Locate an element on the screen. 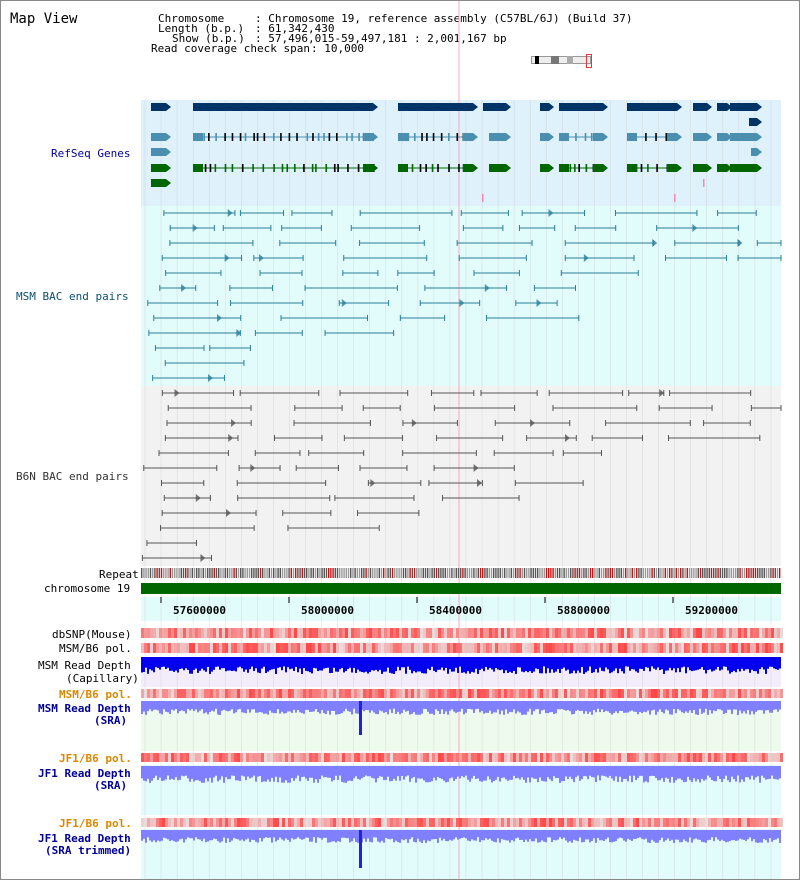 The image size is (800, 880). chromosome-ideogram is located at coordinates (561, 61).